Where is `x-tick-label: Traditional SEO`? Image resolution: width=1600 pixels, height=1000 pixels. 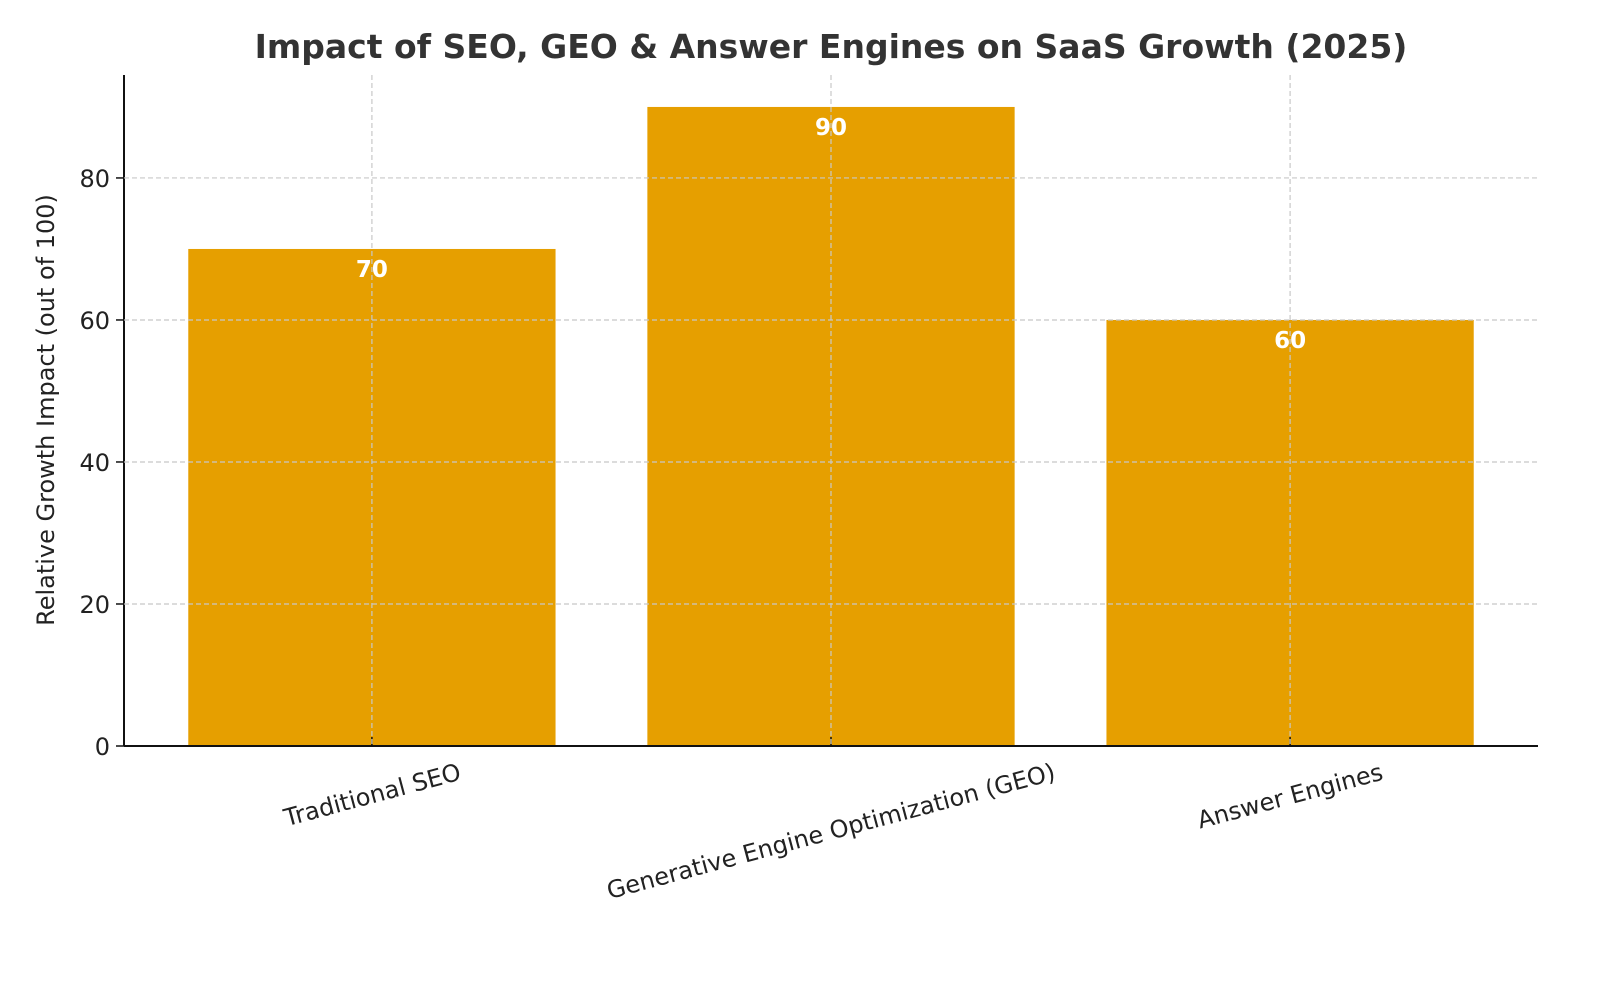 x-tick-label: Traditional SEO is located at coordinates (372, 795).